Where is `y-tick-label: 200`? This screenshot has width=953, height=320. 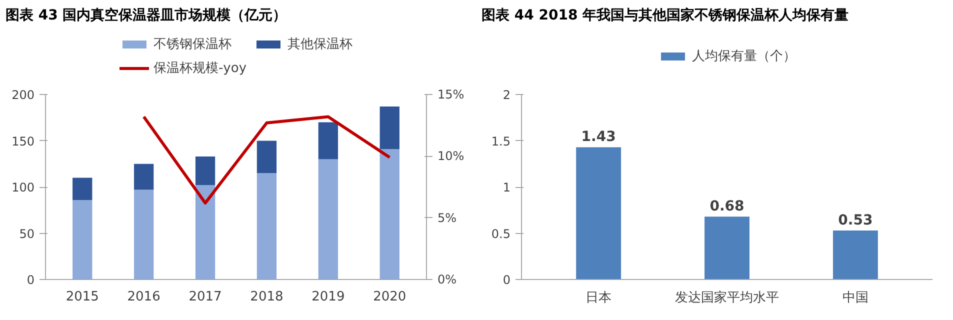
y-tick-label: 200 is located at coordinates (23, 95).